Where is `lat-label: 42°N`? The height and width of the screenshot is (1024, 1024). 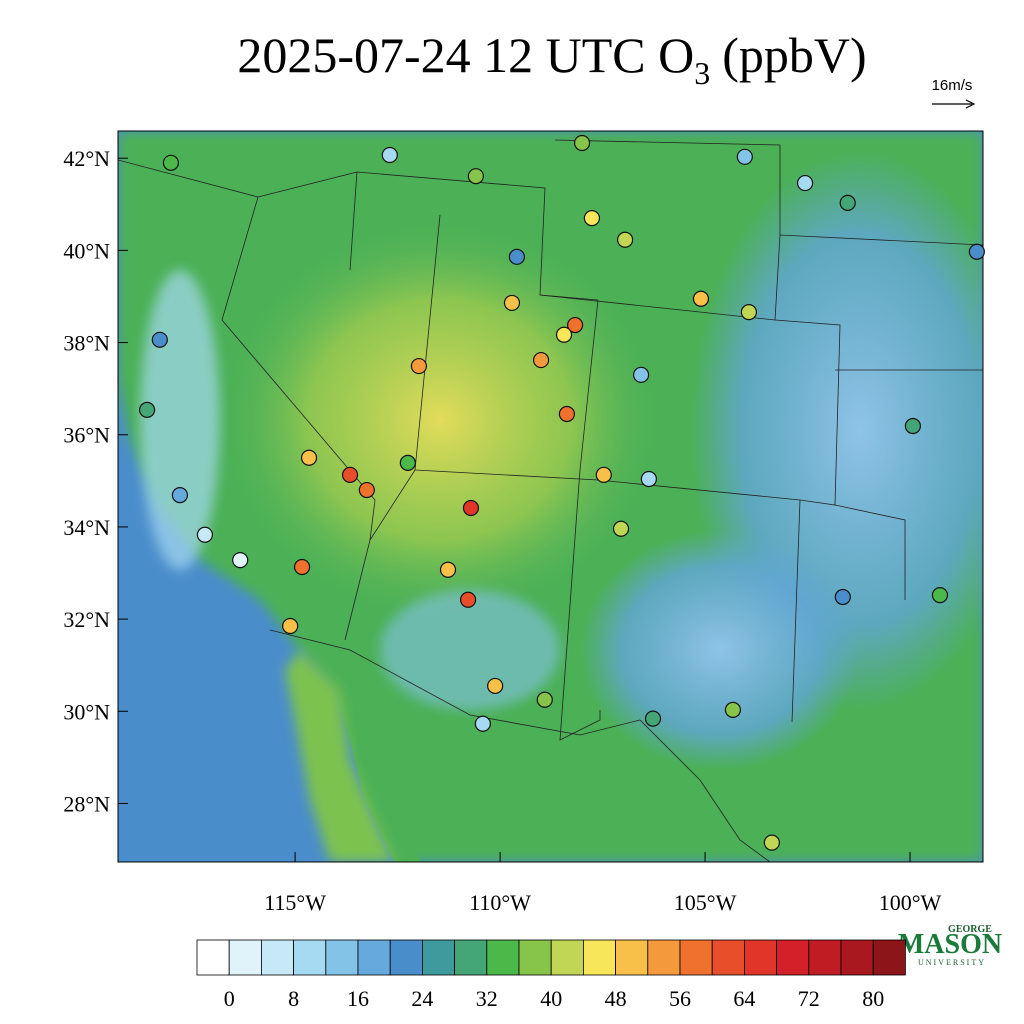 lat-label: 42°N is located at coordinates (86, 158).